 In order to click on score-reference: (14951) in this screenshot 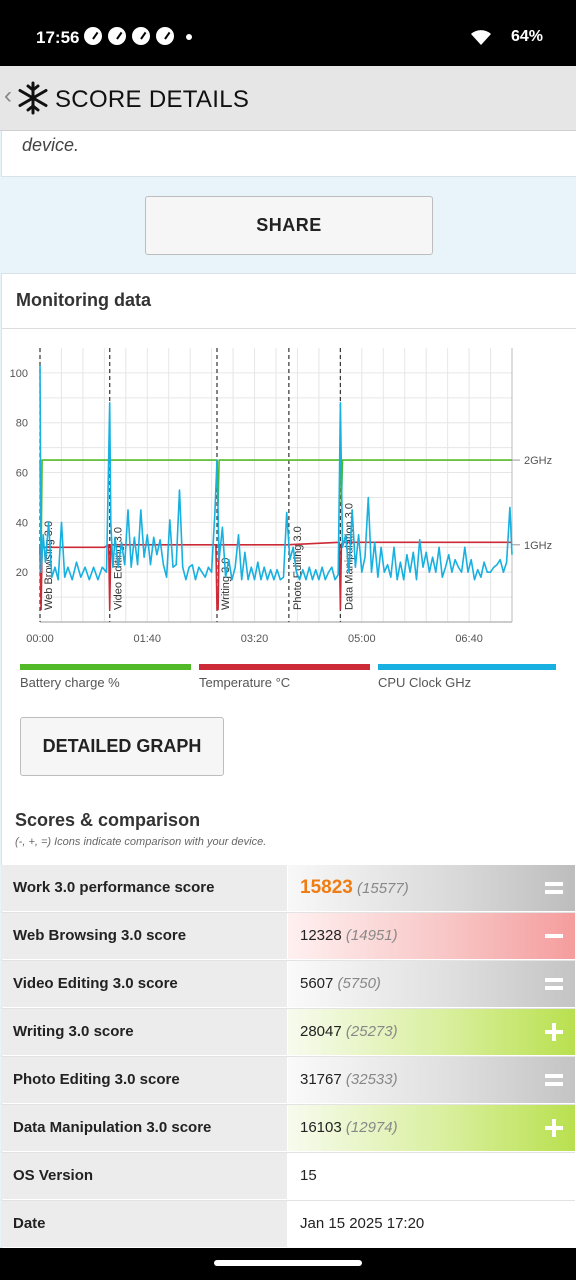, I will do `click(371, 935)`.